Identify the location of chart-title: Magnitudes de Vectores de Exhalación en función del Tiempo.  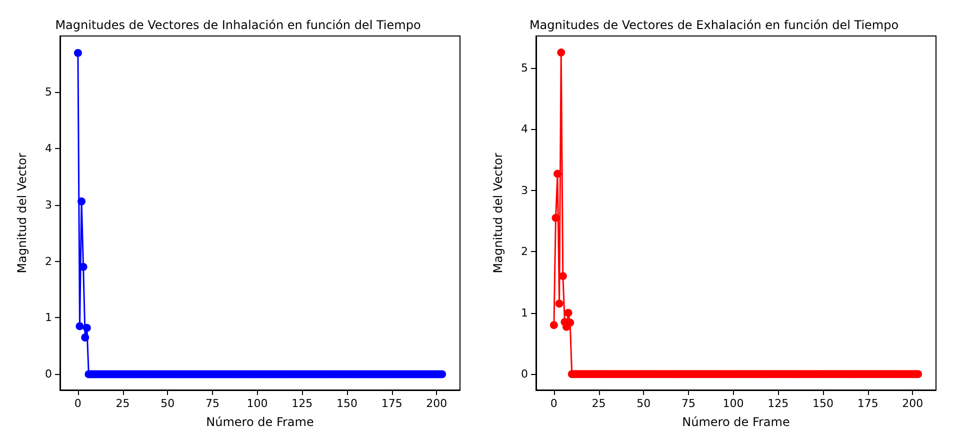
(714, 25).